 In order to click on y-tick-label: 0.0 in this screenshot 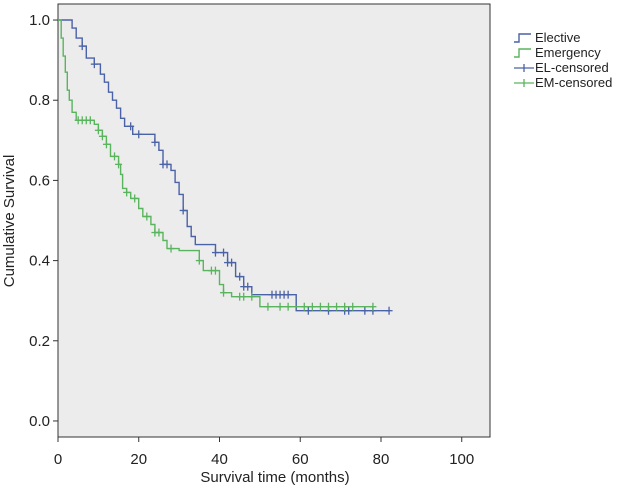, I will do `click(39, 421)`.